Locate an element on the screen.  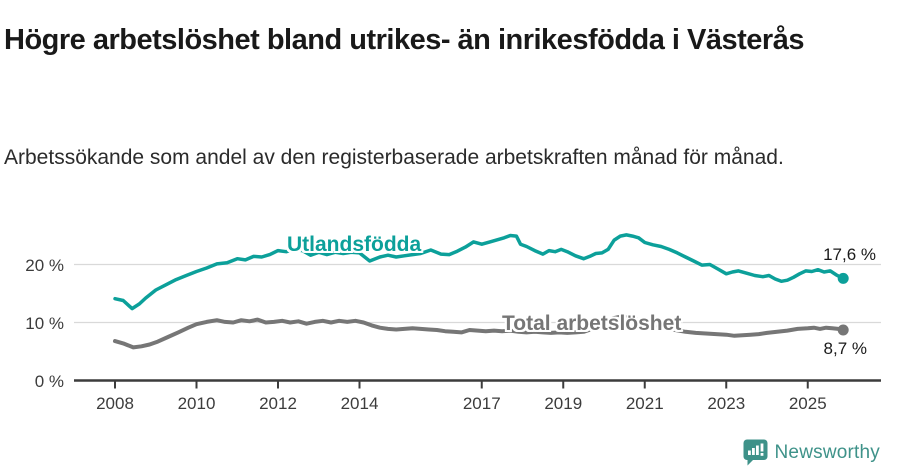
x-tick-label-2014: 2014 is located at coordinates (360, 403).